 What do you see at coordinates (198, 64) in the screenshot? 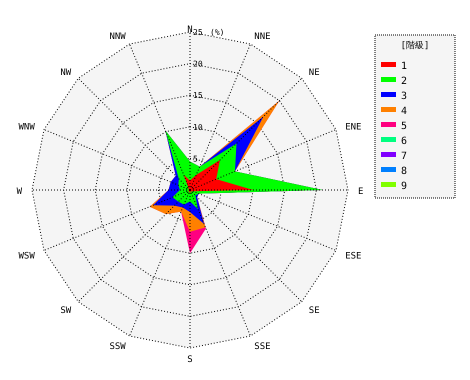
I see `y-tick-label: 20` at bounding box center [198, 64].